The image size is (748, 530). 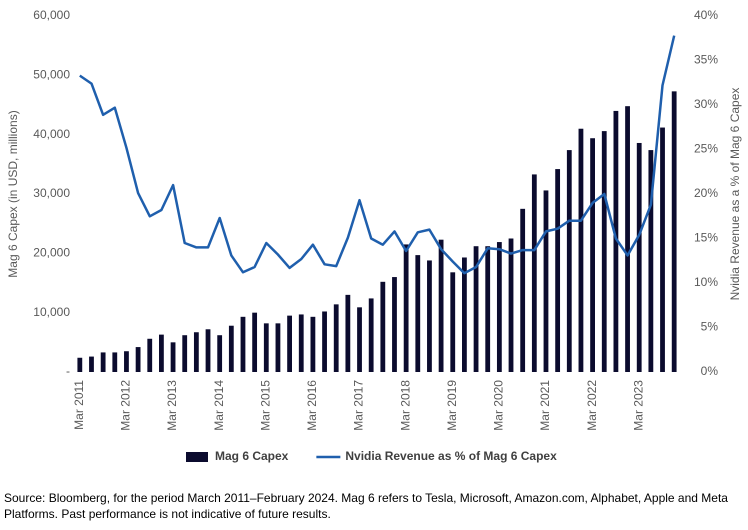 What do you see at coordinates (499, 405) in the screenshot?
I see `x-tick-label: Mar 2020` at bounding box center [499, 405].